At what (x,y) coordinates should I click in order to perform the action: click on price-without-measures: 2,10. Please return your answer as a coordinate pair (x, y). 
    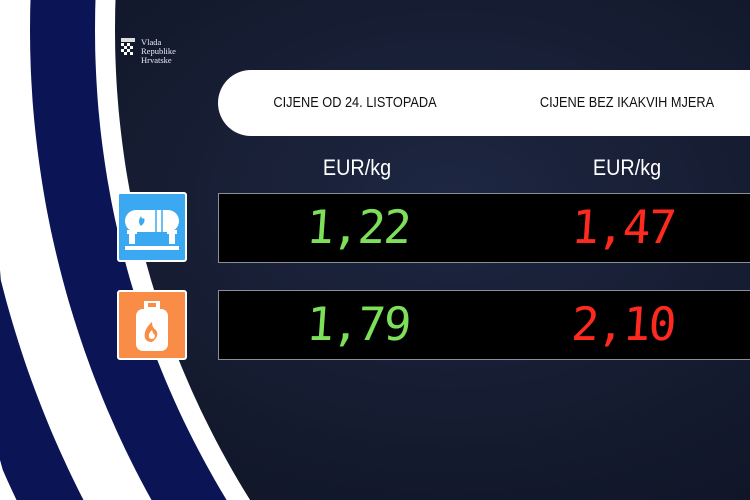
    Looking at the image, I should click on (623, 324).